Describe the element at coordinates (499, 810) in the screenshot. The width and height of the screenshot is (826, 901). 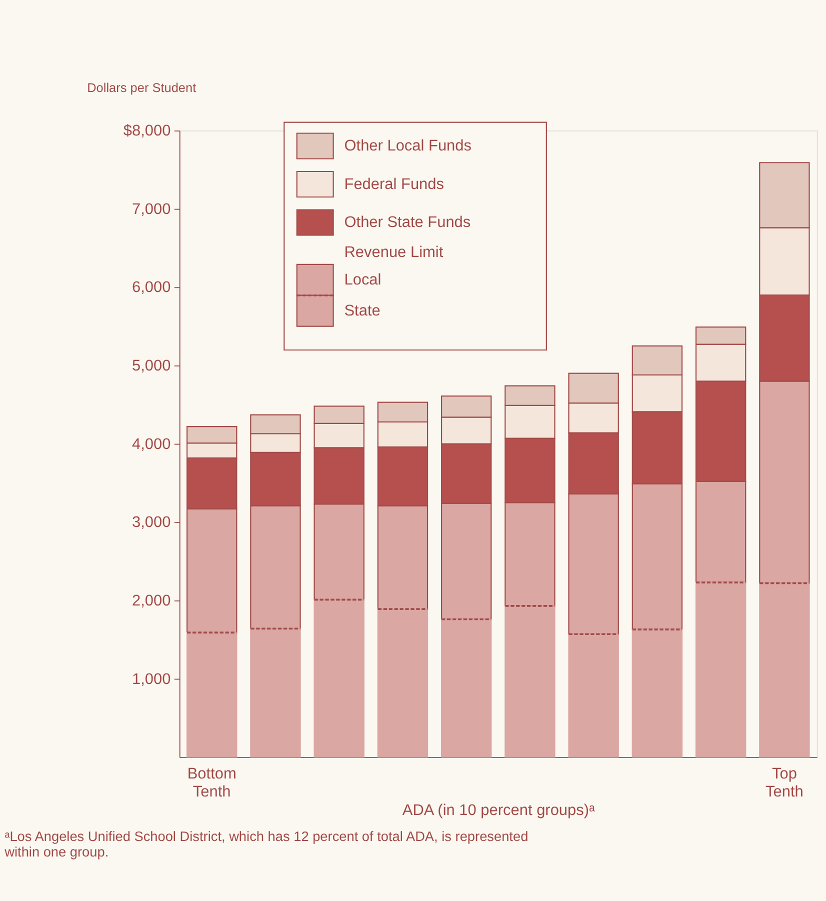
I see `x-axis-title: ADA (in 10 percent groups)ᵃ` at that location.